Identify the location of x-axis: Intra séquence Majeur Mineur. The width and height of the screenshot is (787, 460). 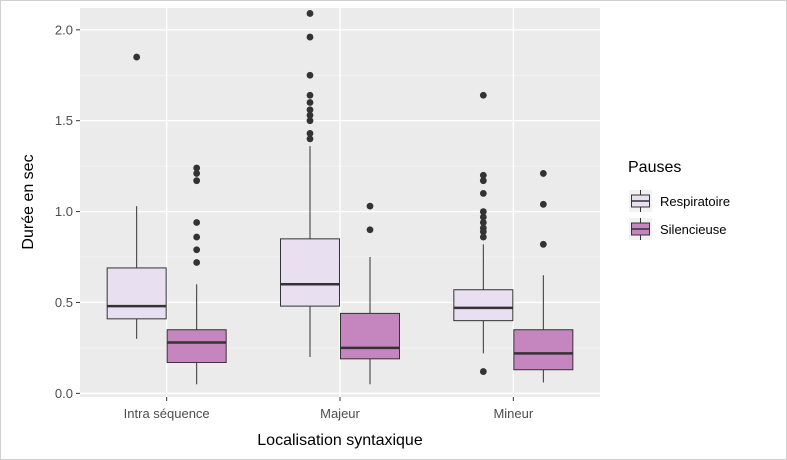
(329, 409).